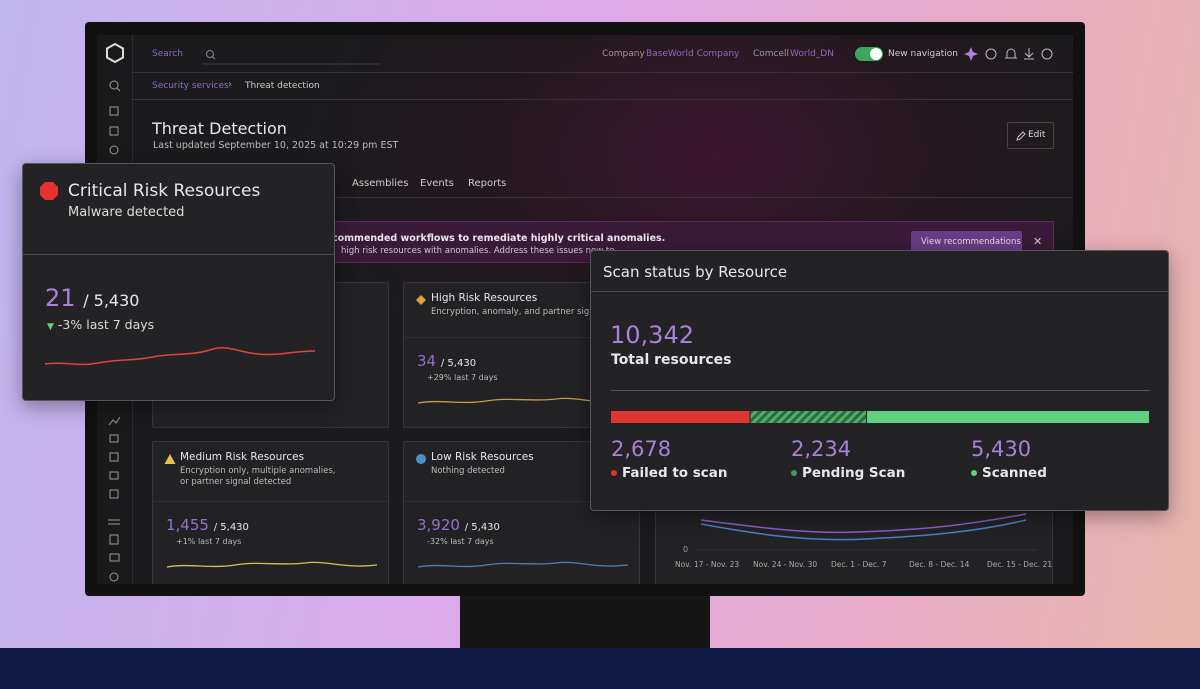 The width and height of the screenshot is (1200, 689). I want to click on x-tick-label: Dec. 1 - Dec. 7, so click(859, 564).